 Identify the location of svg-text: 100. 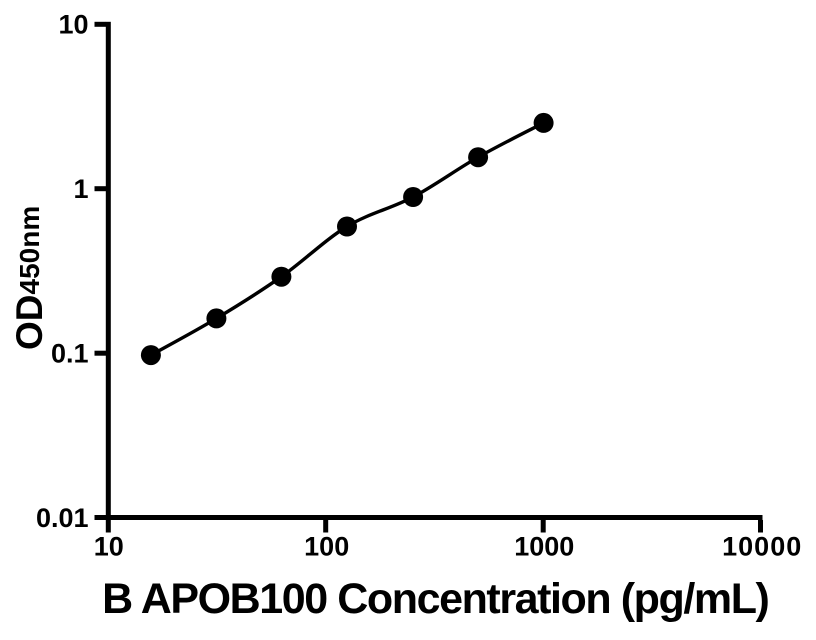
(326, 547).